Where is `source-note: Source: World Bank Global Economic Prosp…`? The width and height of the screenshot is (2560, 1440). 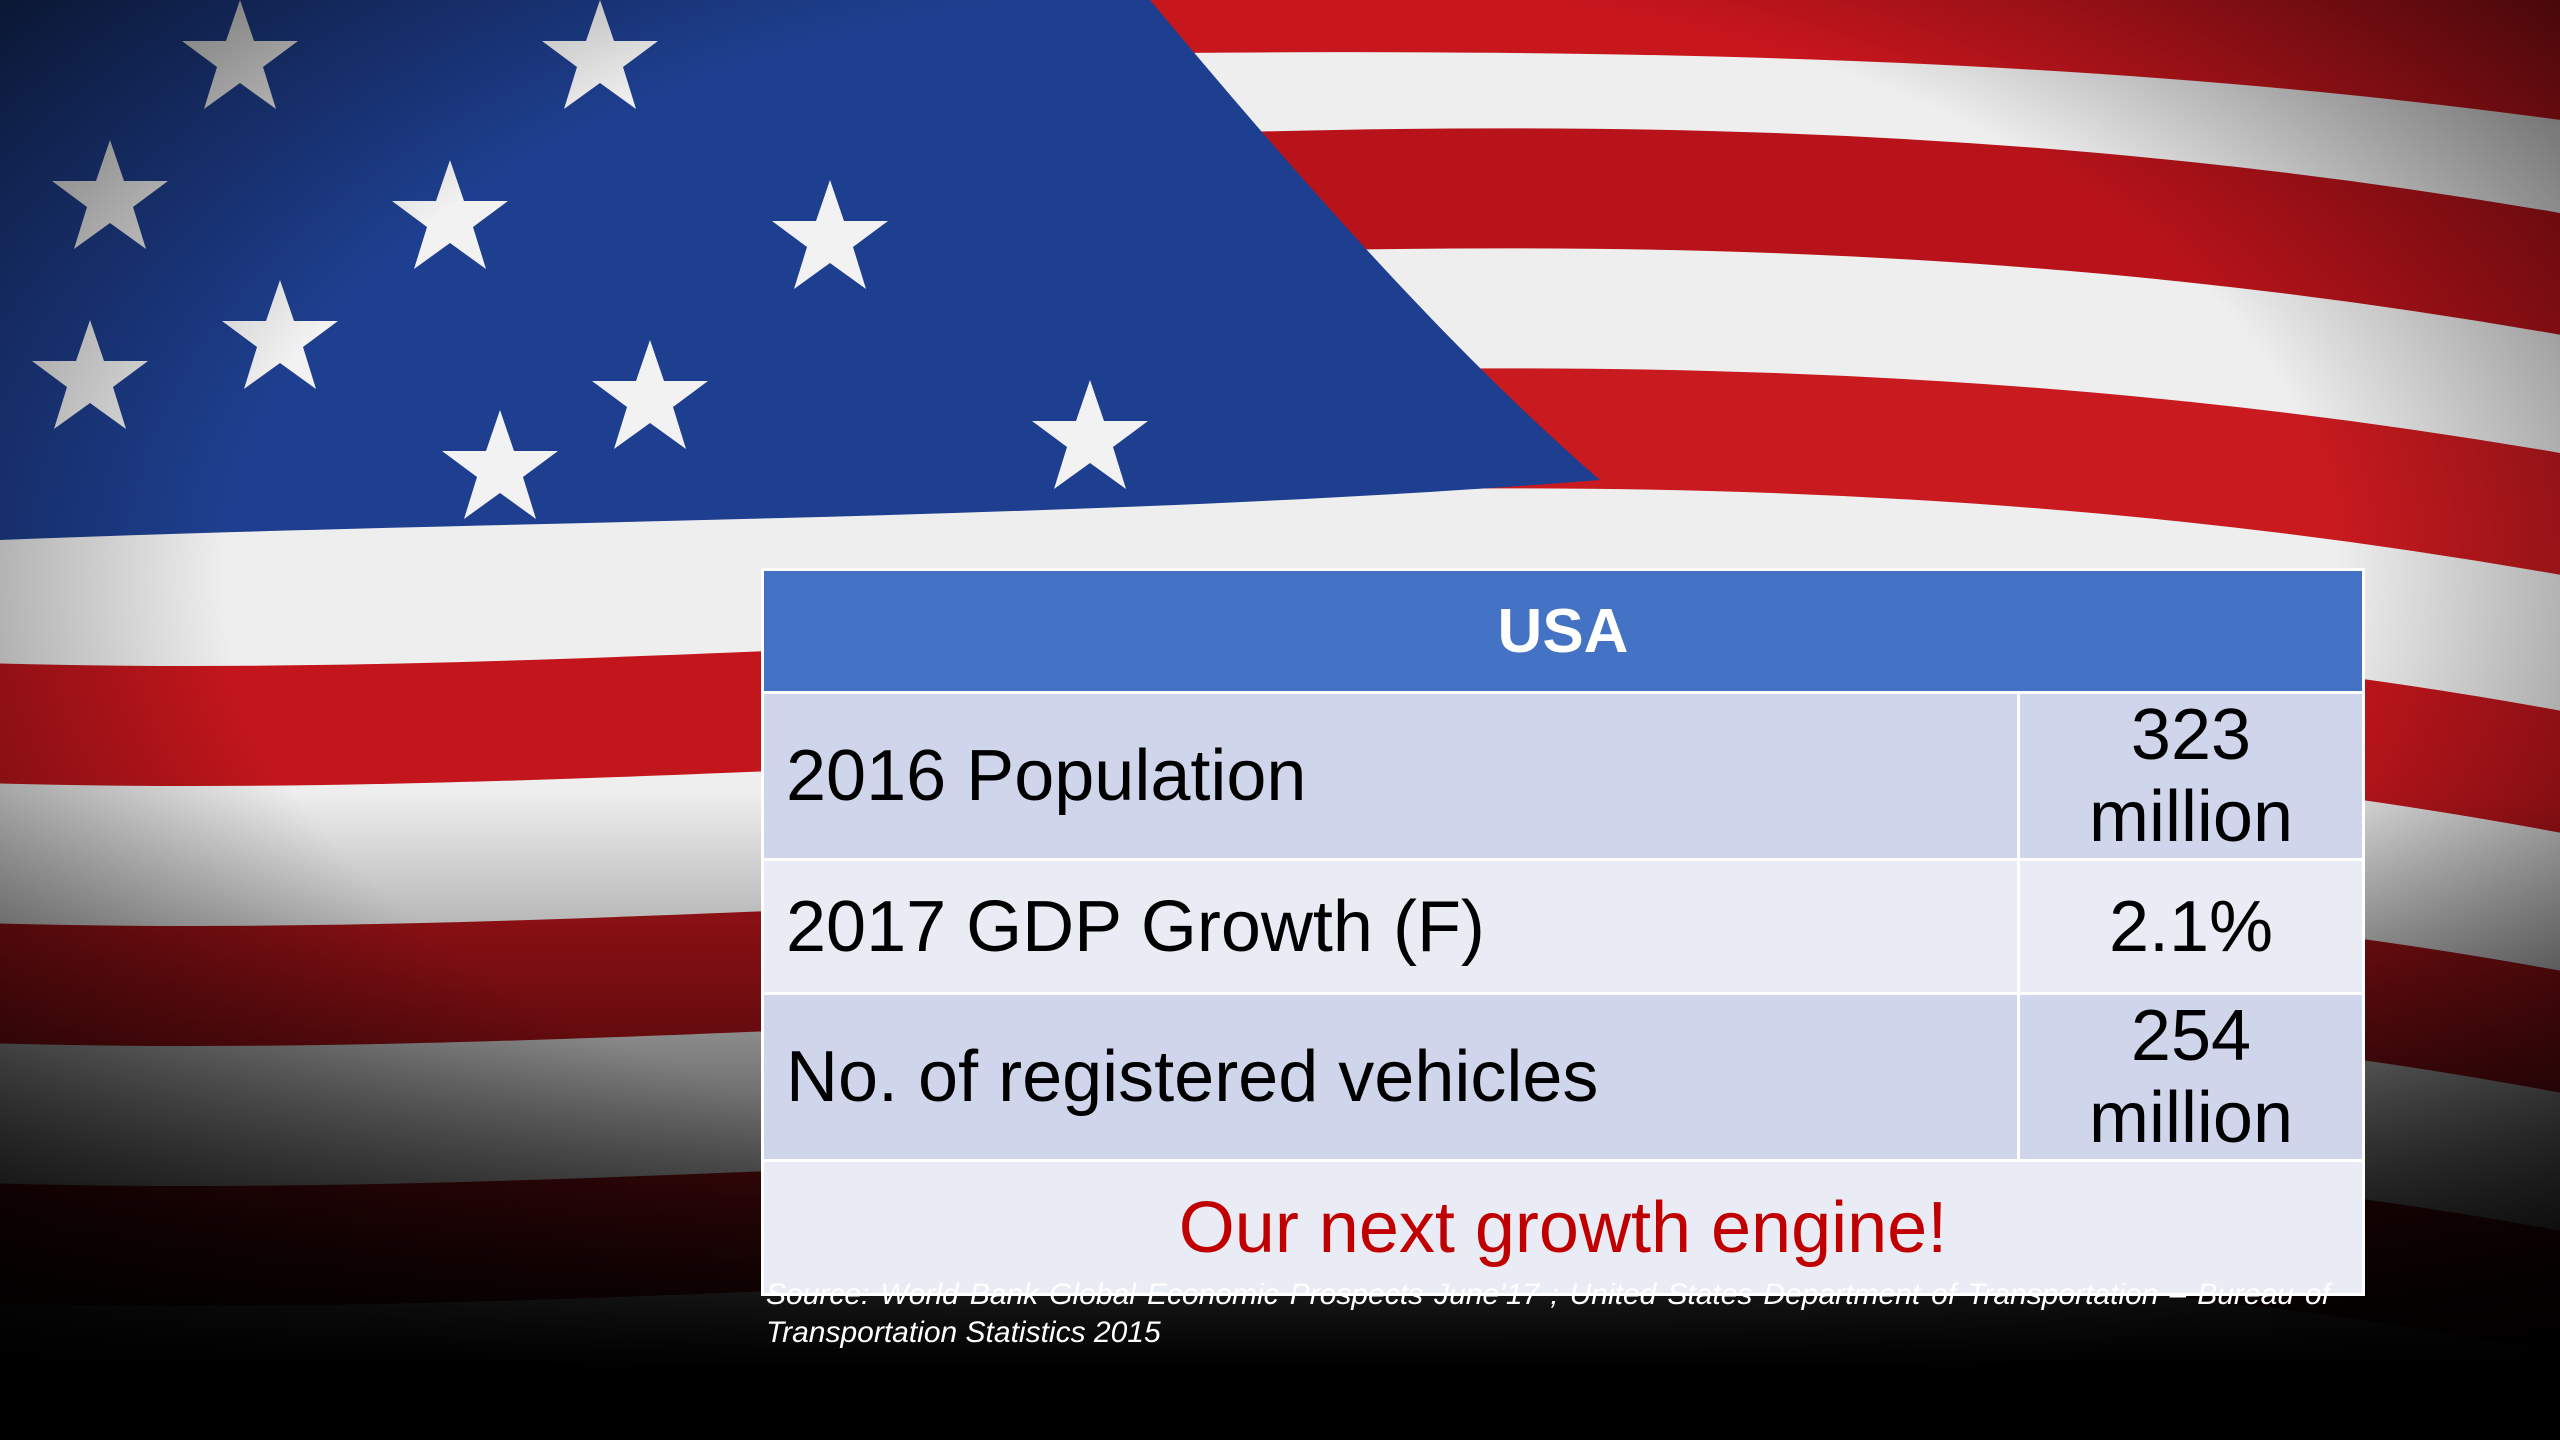
source-note: Source: World Bank Global Economic Prosp… is located at coordinates (1548, 1313).